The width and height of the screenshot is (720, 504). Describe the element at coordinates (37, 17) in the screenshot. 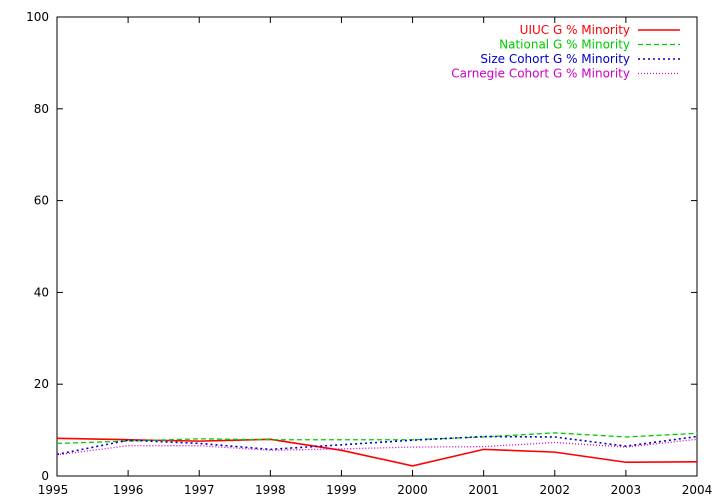

I see `y-tick-label: 100` at that location.